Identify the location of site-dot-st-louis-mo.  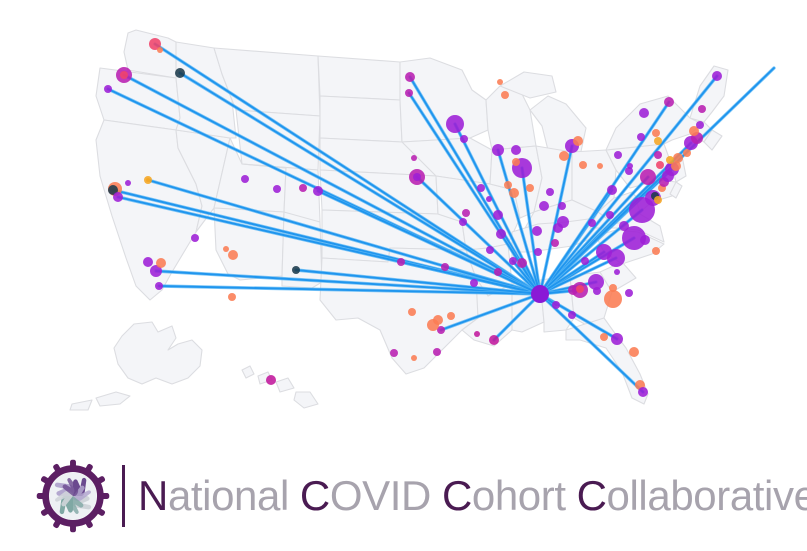
(498, 215).